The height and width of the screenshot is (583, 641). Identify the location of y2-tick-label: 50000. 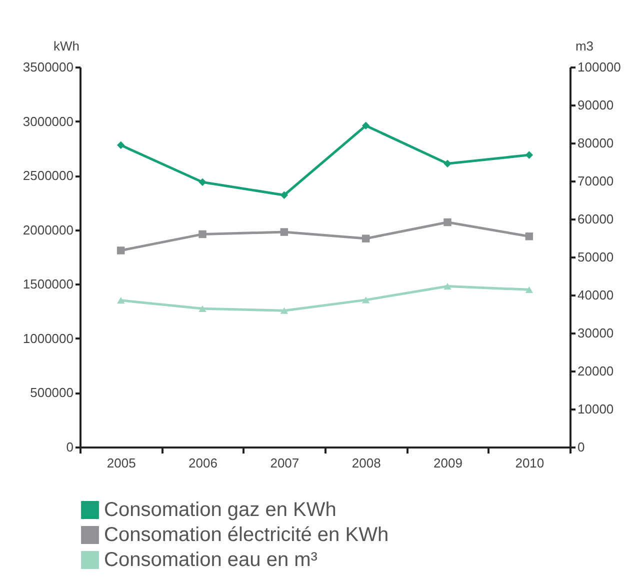
(596, 257).